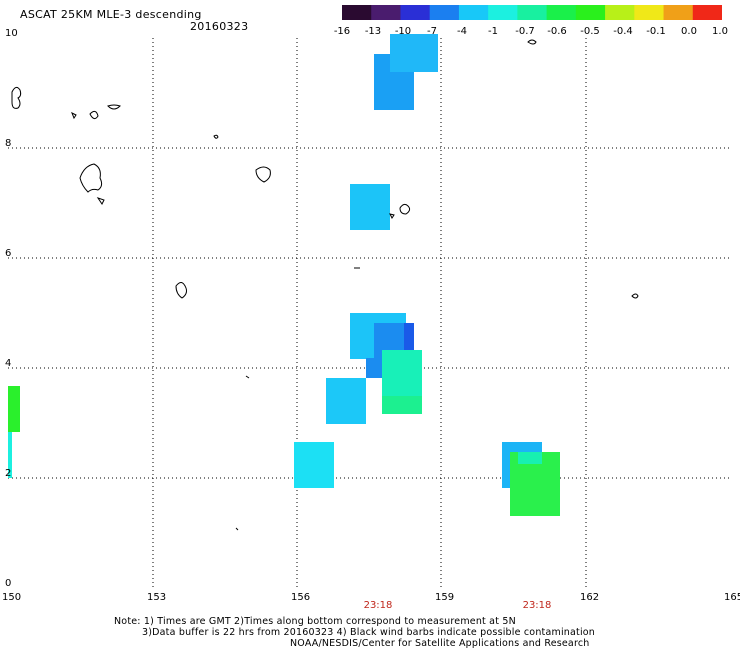 The height and width of the screenshot is (650, 740). What do you see at coordinates (8, 363) in the screenshot?
I see `y-tick-label: 4` at bounding box center [8, 363].